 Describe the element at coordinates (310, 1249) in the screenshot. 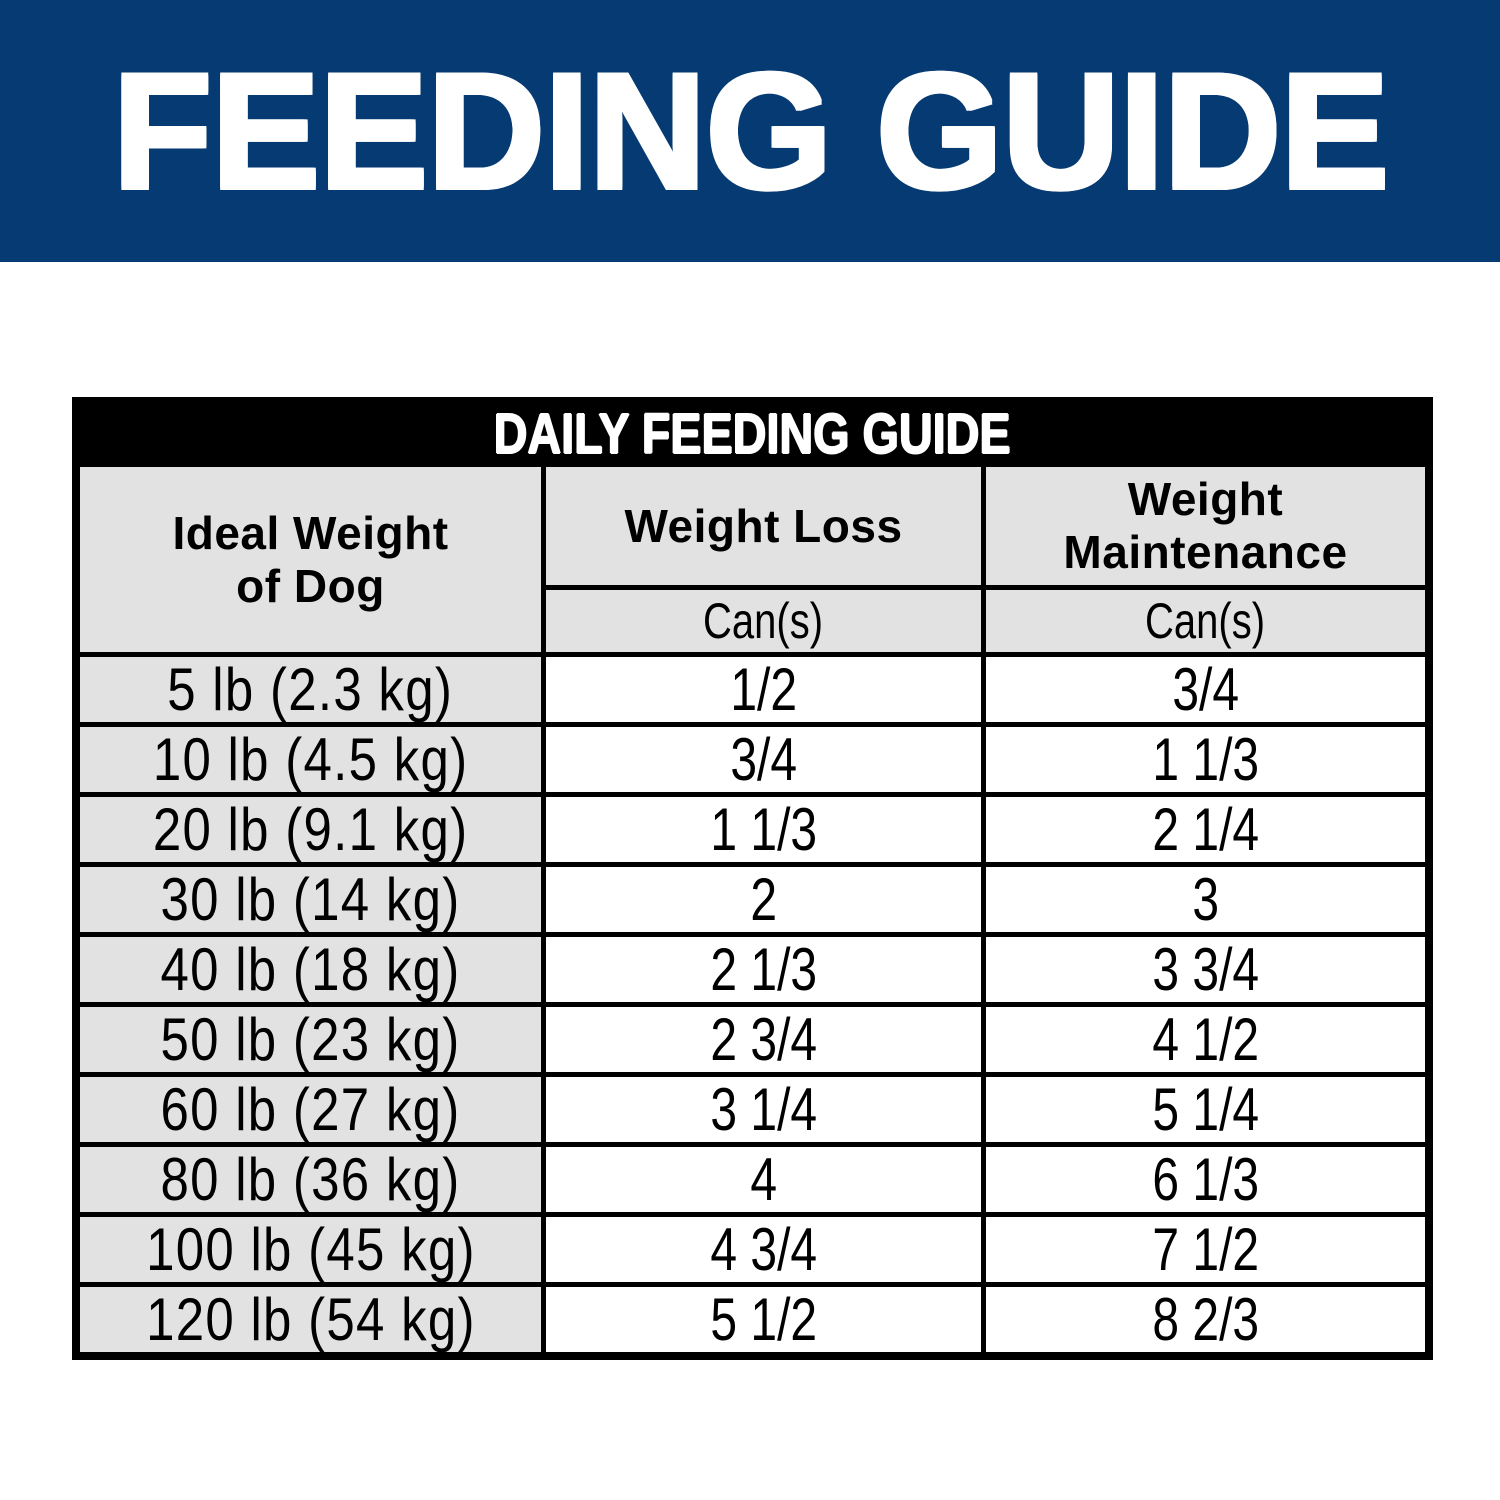

I see `row-weight-label: 100 lb (45 kg)` at that location.